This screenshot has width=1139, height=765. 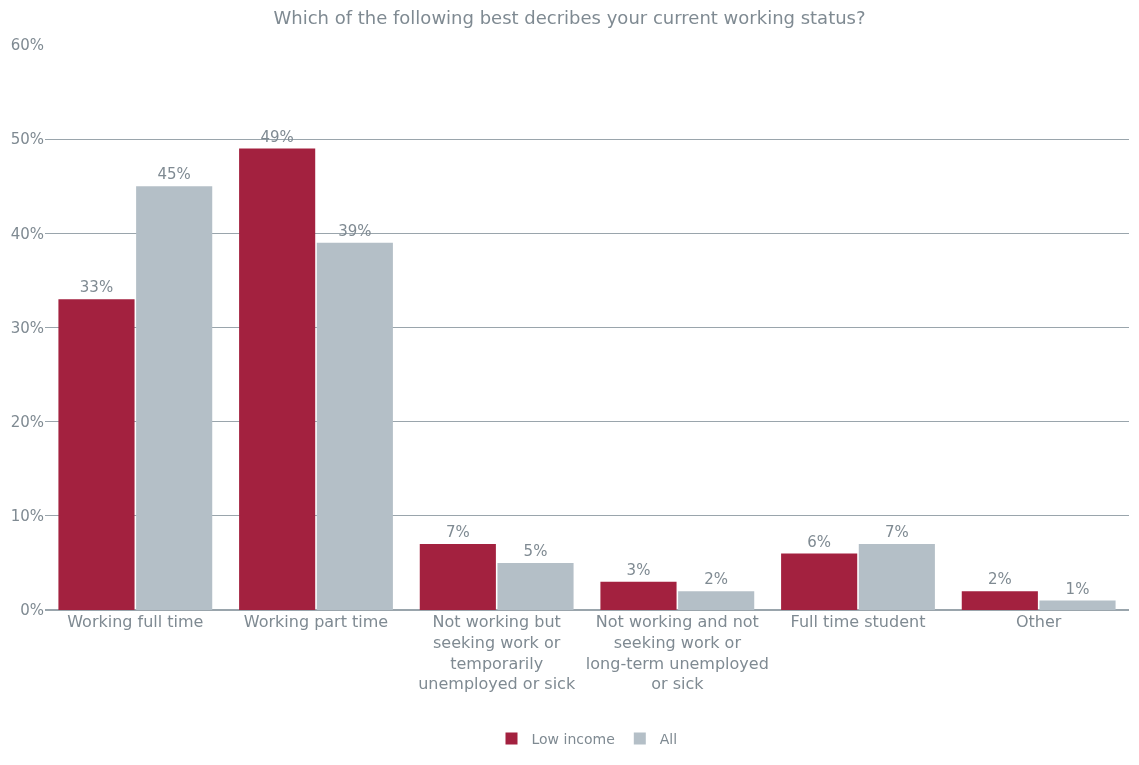 I want to click on data-label: 3%, so click(x=638, y=569).